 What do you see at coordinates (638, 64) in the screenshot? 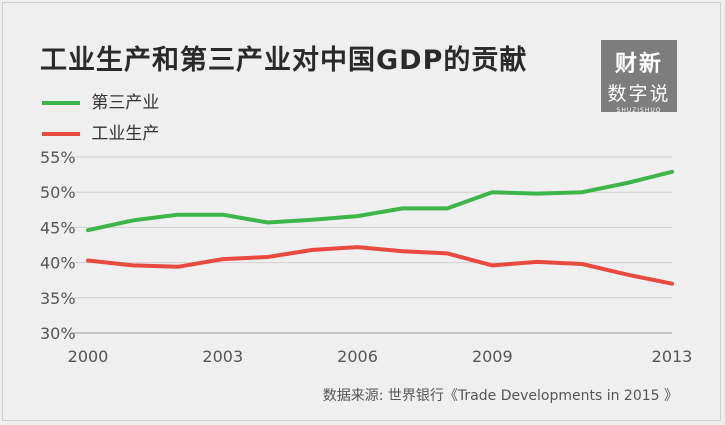
I see `logo-line-1: 财新` at bounding box center [638, 64].